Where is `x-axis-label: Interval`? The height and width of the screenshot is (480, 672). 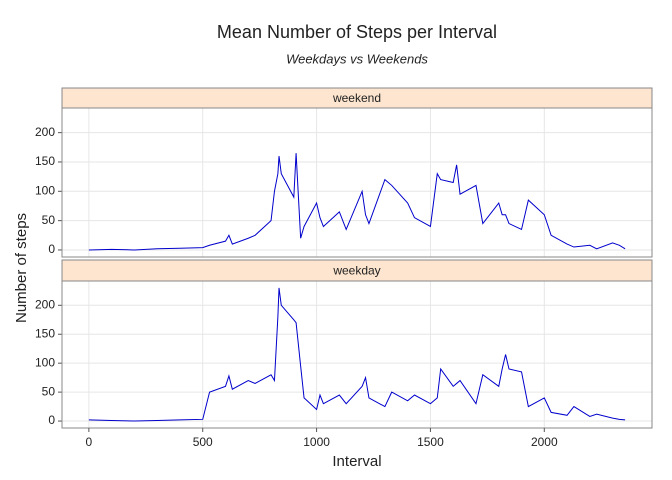
x-axis-label: Interval is located at coordinates (356, 461).